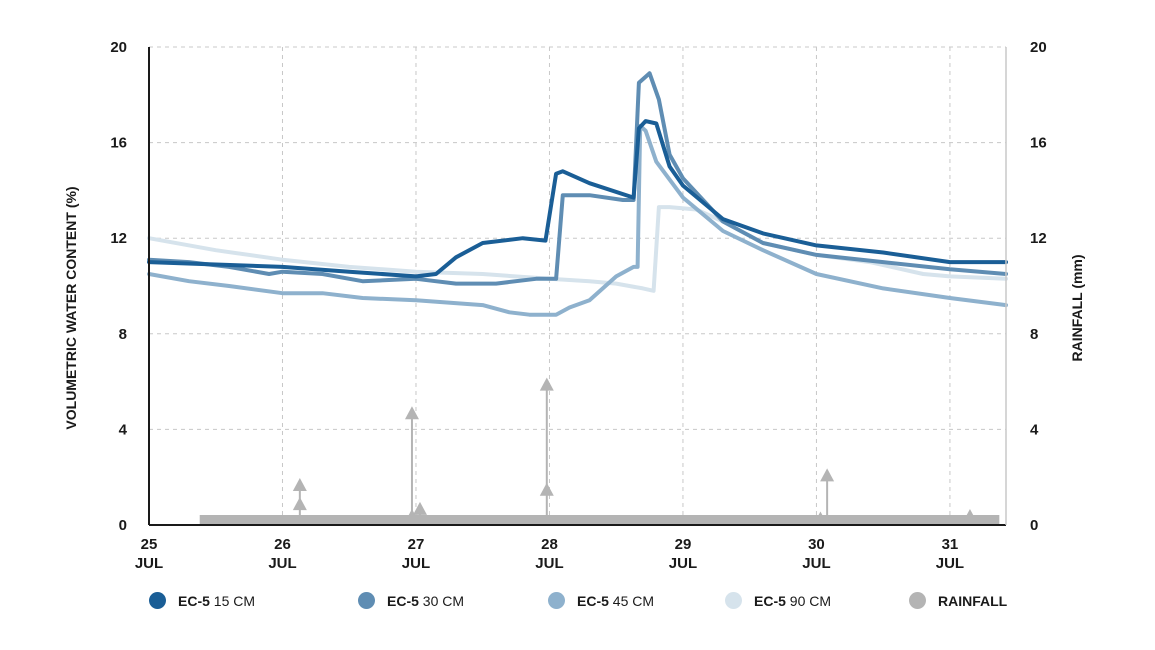  I want to click on x-tick-day: 27, so click(416, 544).